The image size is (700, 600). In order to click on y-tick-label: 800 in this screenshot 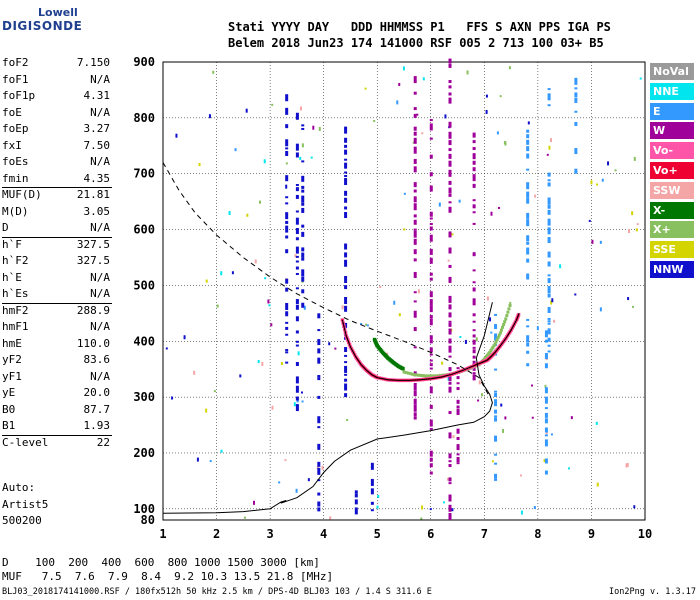, I will do `click(144, 118)`.